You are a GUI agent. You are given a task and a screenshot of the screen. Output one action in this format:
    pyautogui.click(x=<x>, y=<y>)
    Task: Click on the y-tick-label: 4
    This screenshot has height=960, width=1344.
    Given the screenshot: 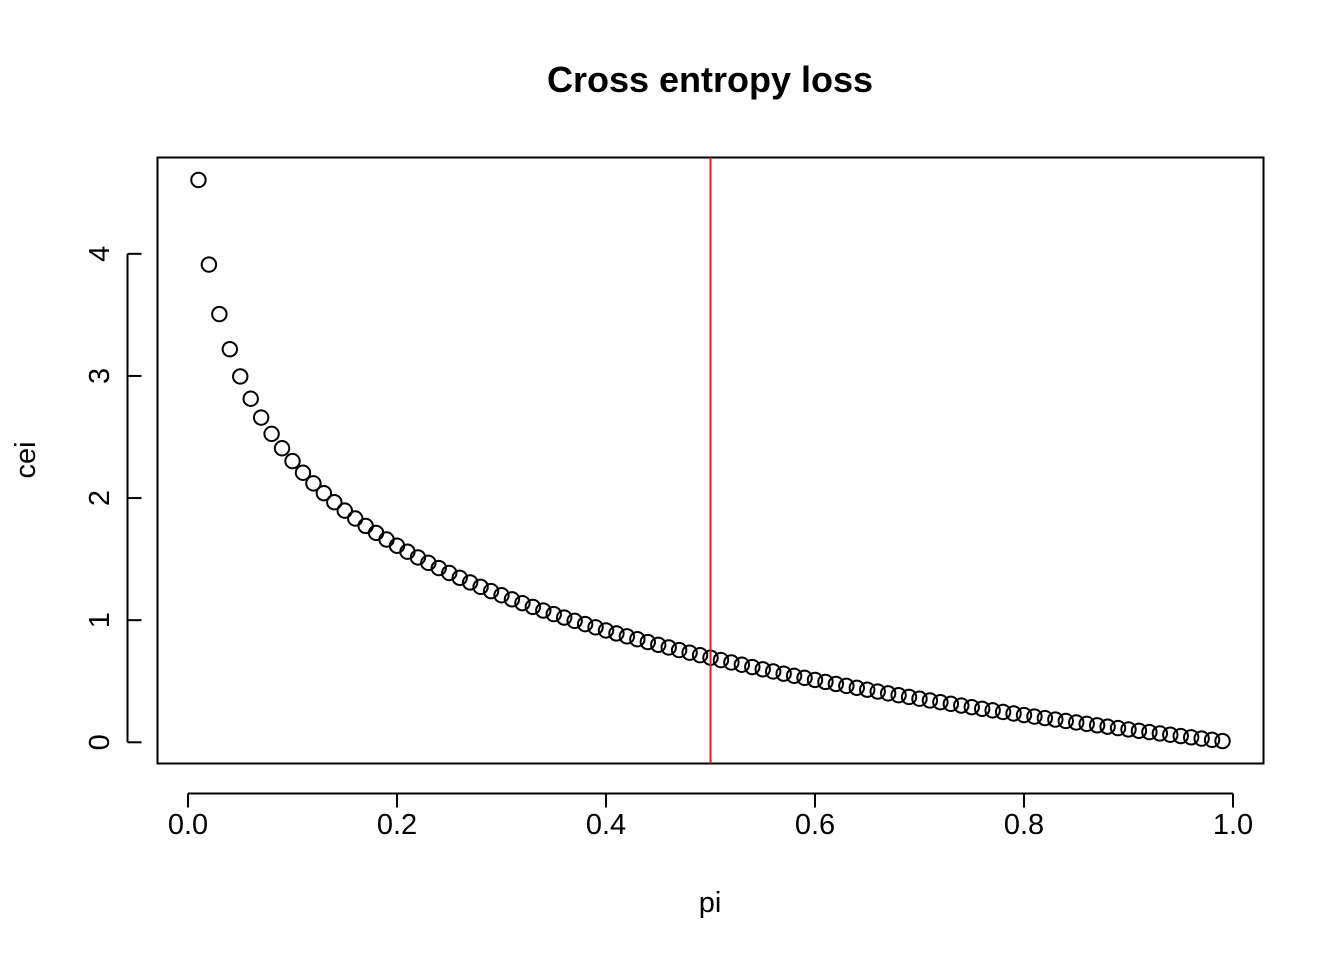 What is the action you would take?
    pyautogui.click(x=100, y=254)
    